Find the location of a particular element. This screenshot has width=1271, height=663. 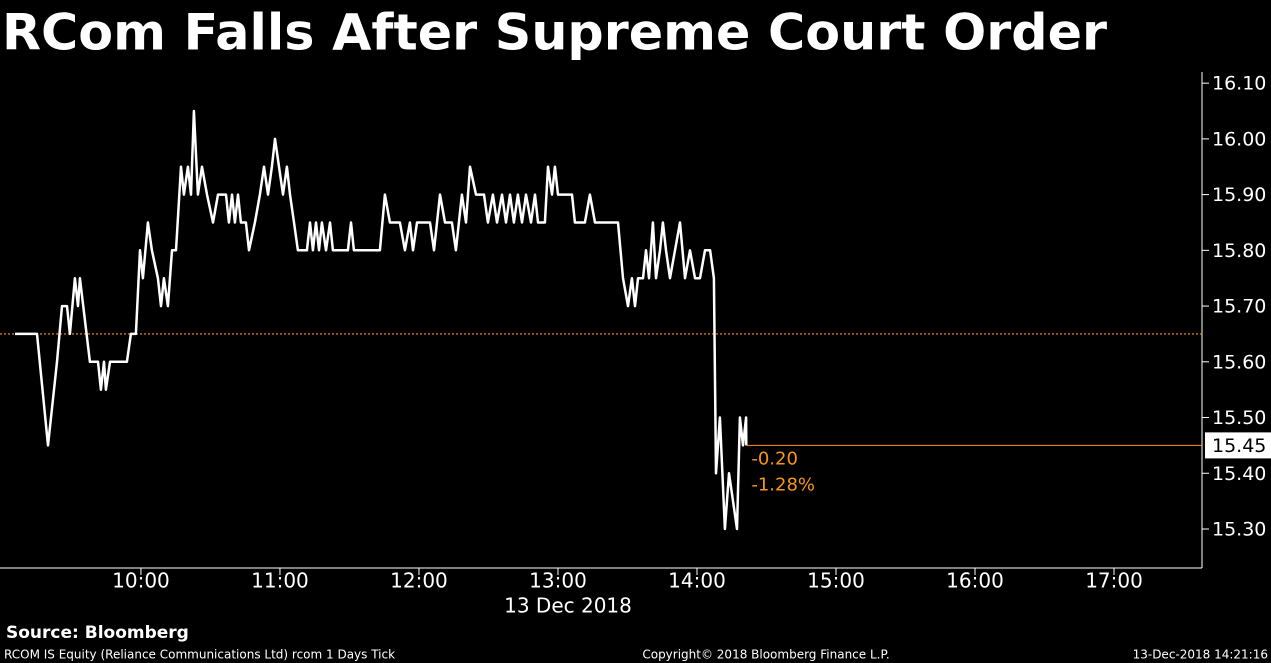

x-tick-label: 15:00 is located at coordinates (836, 581).